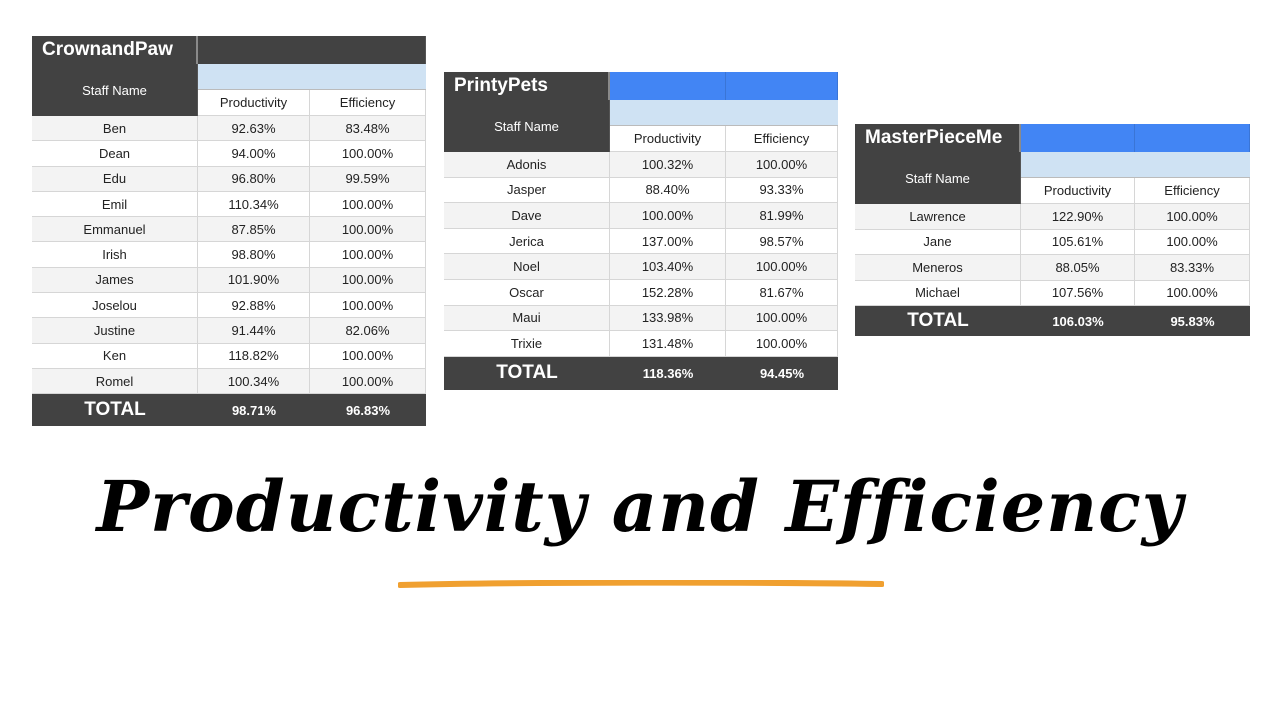  What do you see at coordinates (254, 204) in the screenshot?
I see `productivity-cell: 110.34%` at bounding box center [254, 204].